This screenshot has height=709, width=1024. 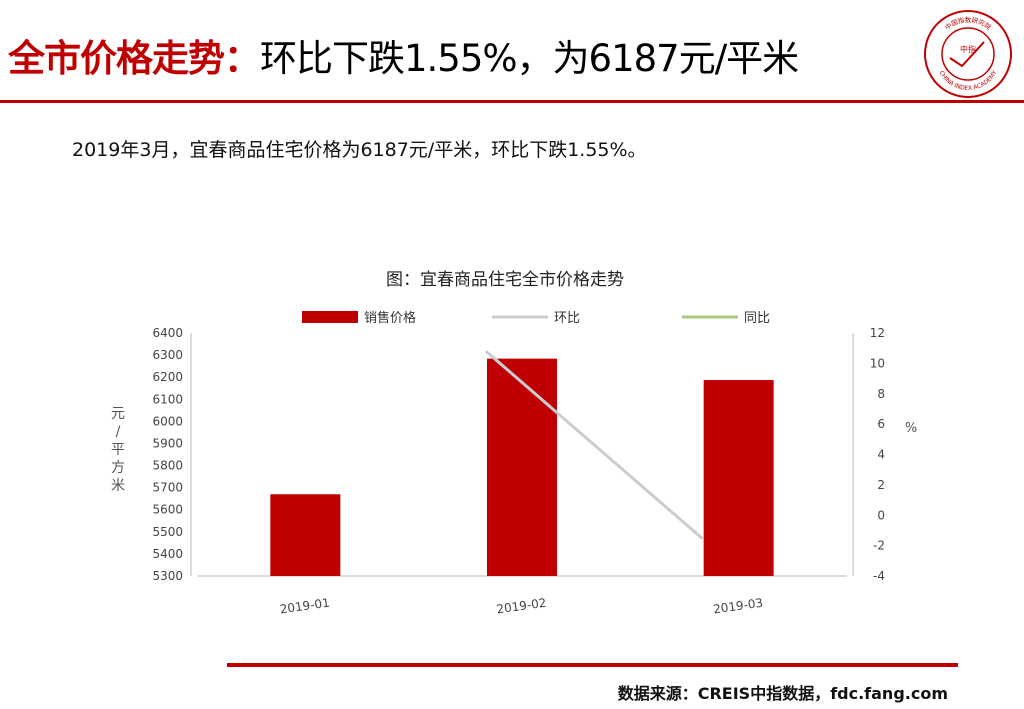 I want to click on page-title: 全市价格走势：环比下跌1.55%，为6187元/平米, so click(x=403, y=55).